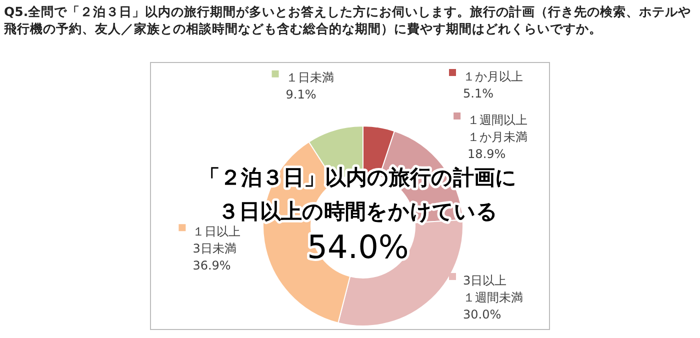 This screenshot has height=338, width=700. I want to click on text: 「２泊３日」以内の旅行の計画に, so click(358, 178).